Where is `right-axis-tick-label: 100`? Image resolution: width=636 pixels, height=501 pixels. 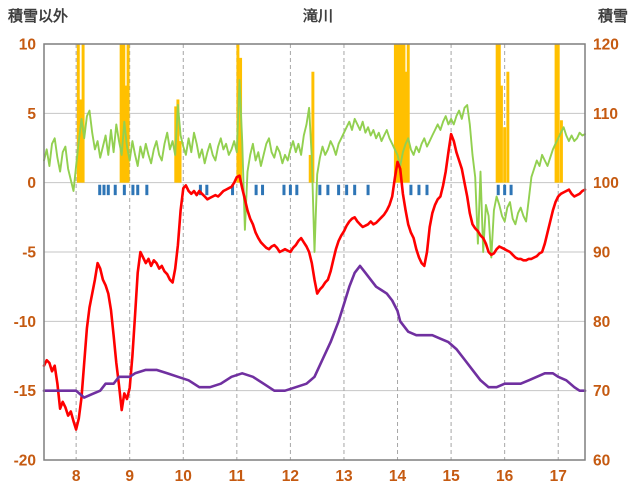
right-axis-tick-label: 100 is located at coordinates (606, 183).